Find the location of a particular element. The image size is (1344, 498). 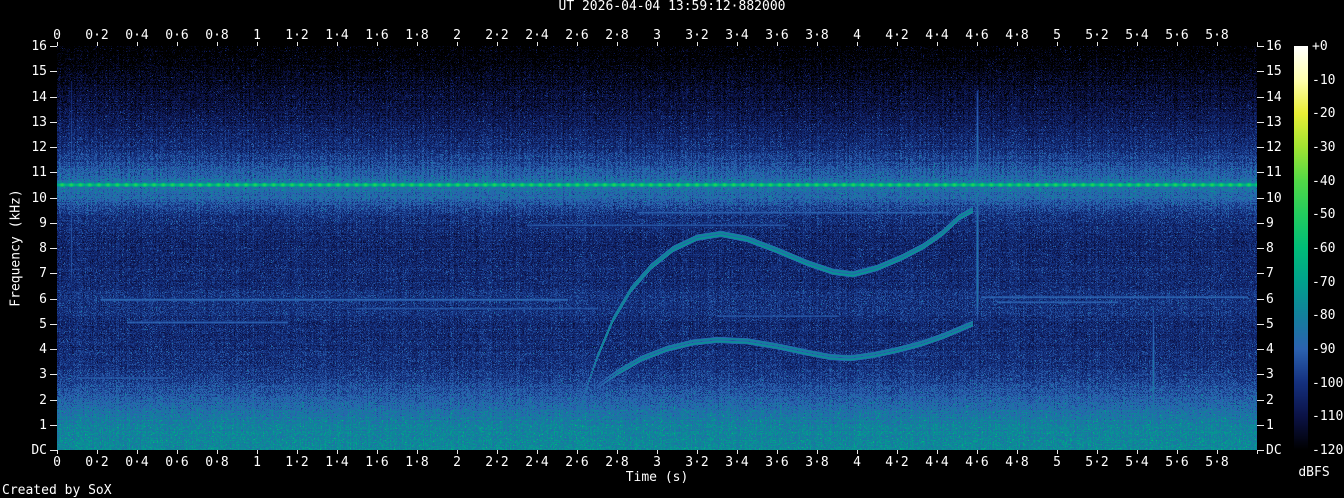

time-tick-label: 5·2 is located at coordinates (1097, 35).